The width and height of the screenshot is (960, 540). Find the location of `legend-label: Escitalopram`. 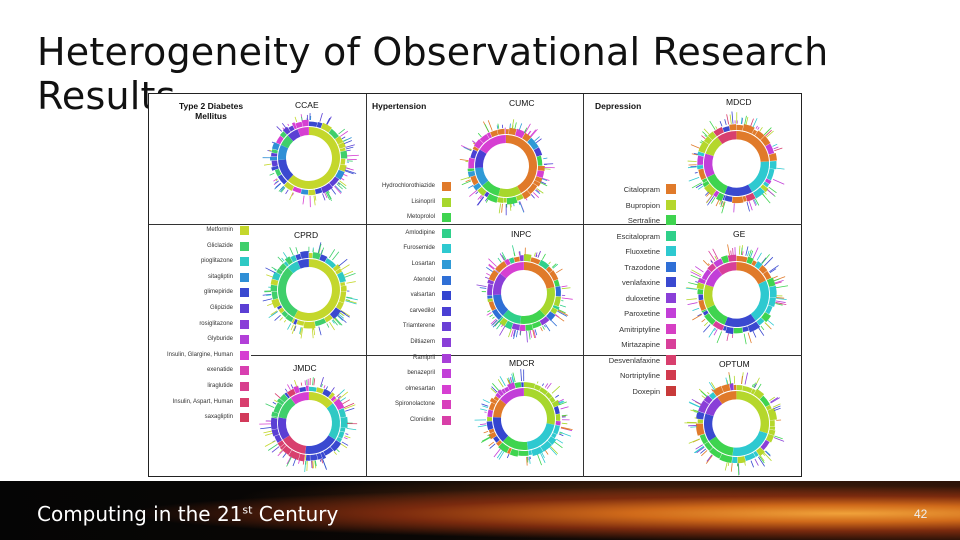

legend-label: Escitalopram is located at coordinates (638, 236).